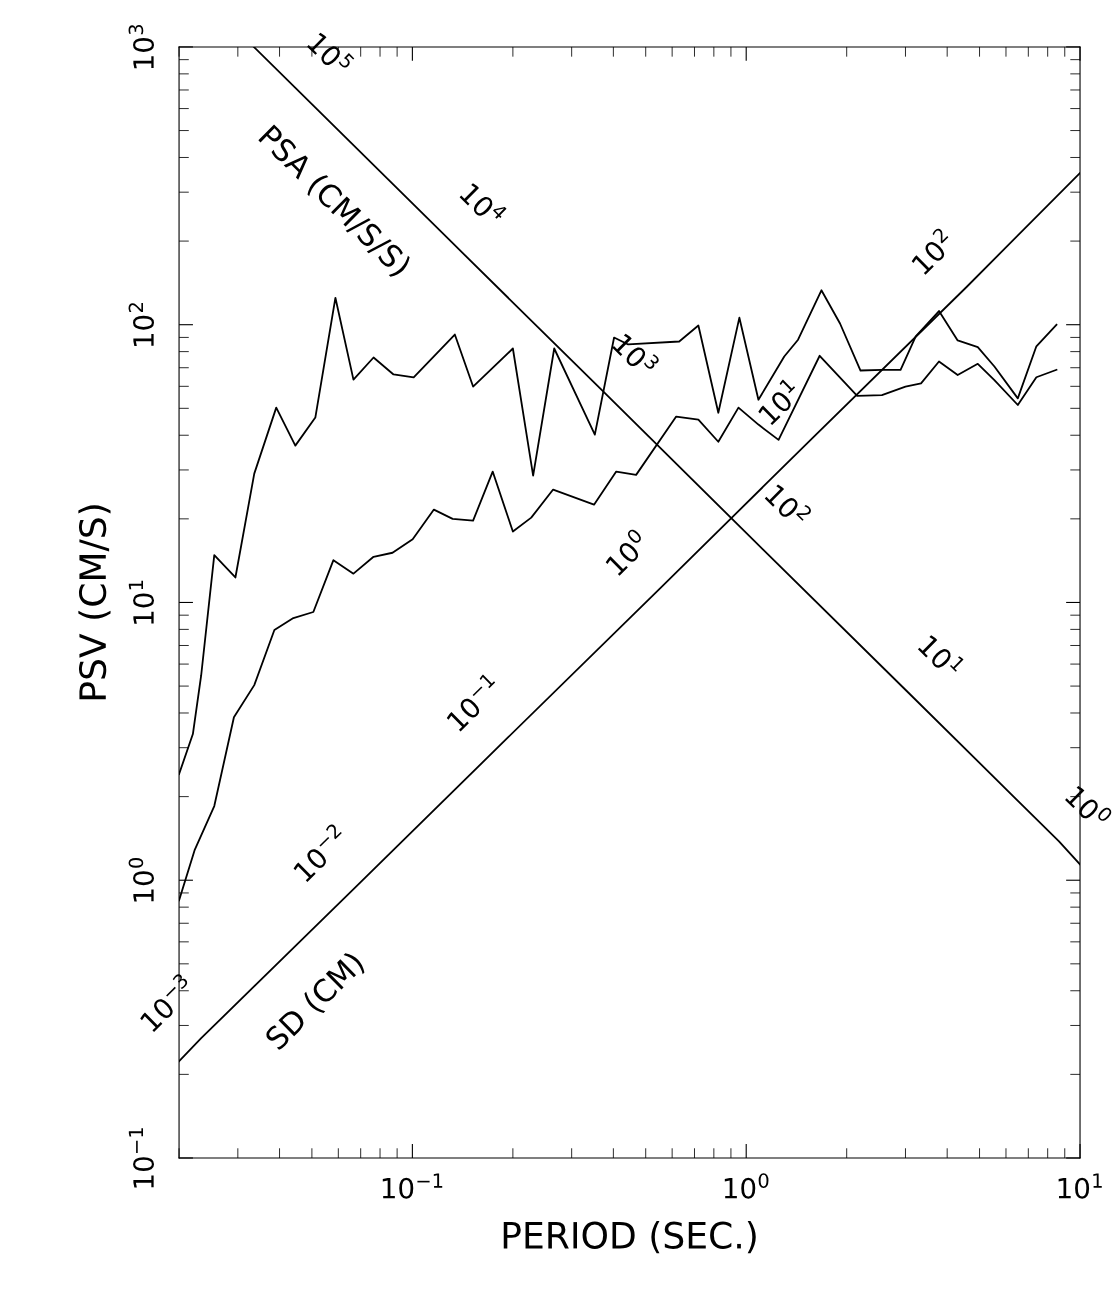  What do you see at coordinates (412, 1186) in the screenshot?
I see `x-tick-label: 10$^{−1}$` at bounding box center [412, 1186].